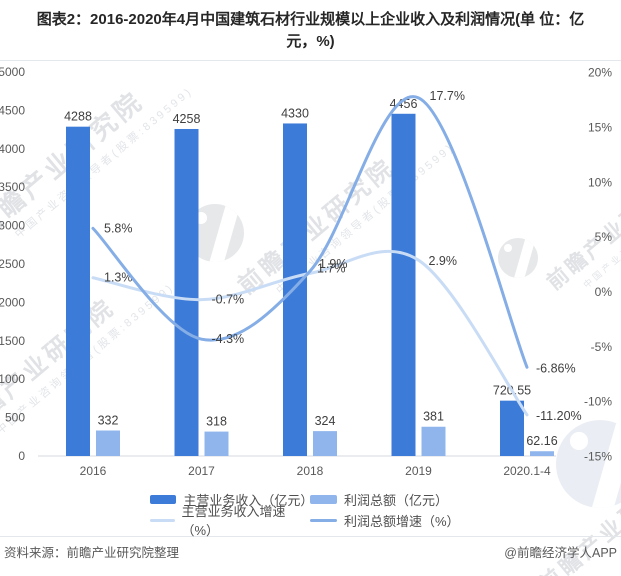 Image resolution: width=621 pixels, height=576 pixels. I want to click on legend-item-profit-growth: 利润总额增速（%）, so click(385, 520).